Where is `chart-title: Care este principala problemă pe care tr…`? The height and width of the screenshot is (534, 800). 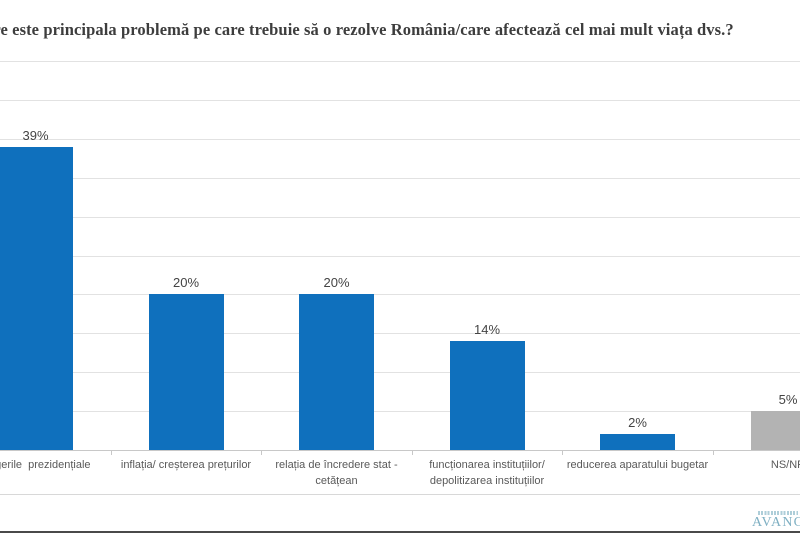 chart-title: Care este principala problemă pe care tr… is located at coordinates (367, 29).